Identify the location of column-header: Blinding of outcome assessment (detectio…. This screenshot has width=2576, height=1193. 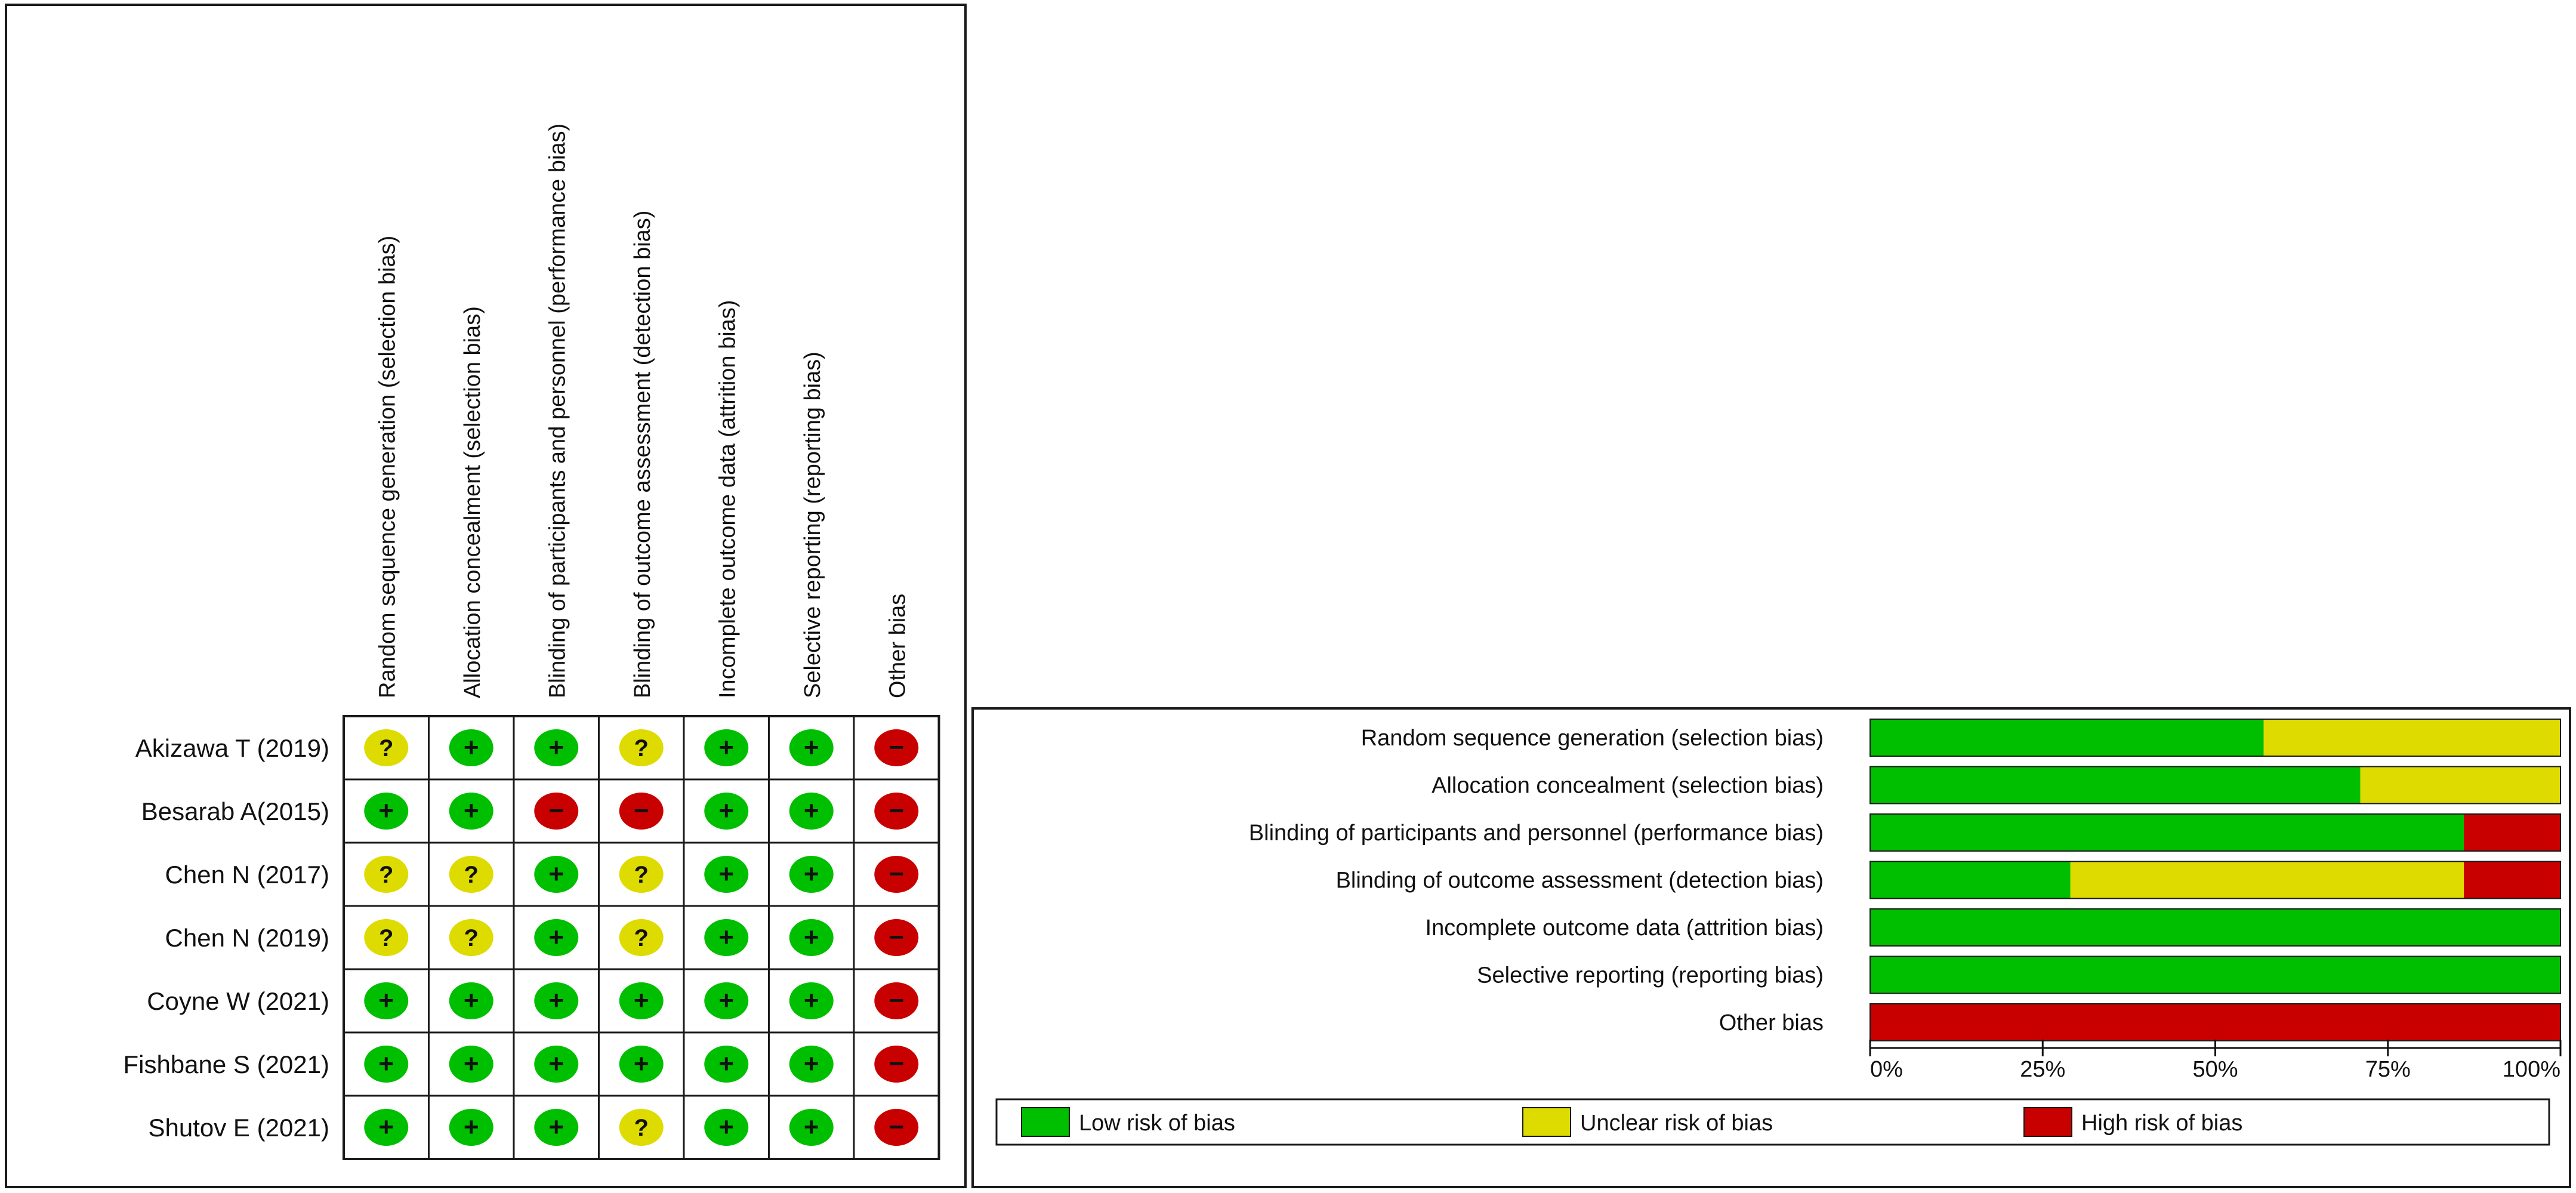
(643, 454).